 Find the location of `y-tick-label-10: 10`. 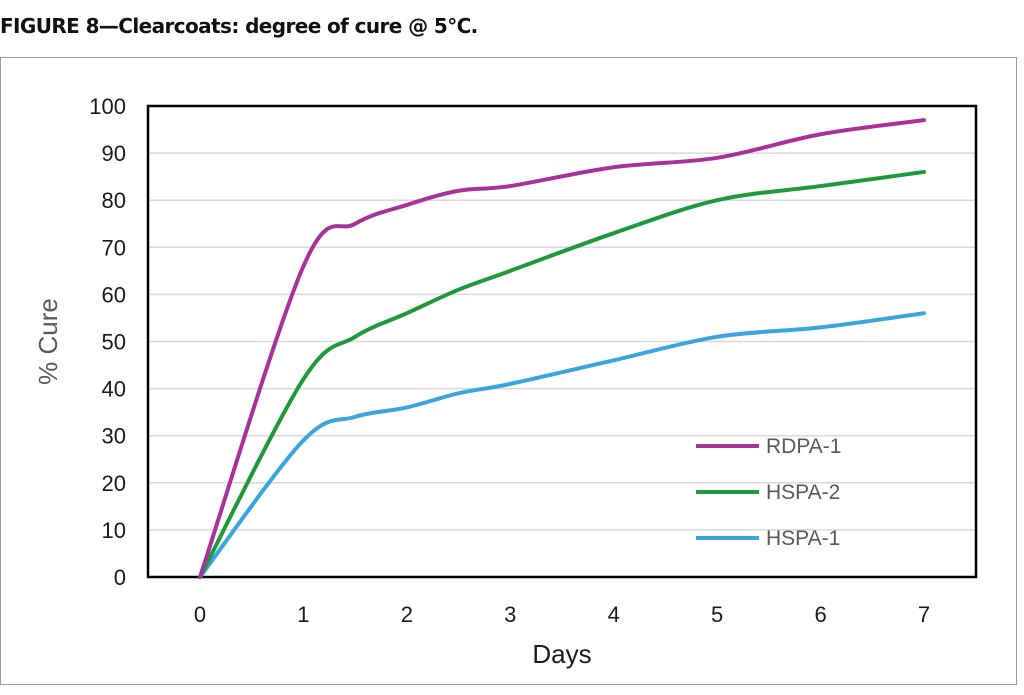

y-tick-label-10: 10 is located at coordinates (114, 530).